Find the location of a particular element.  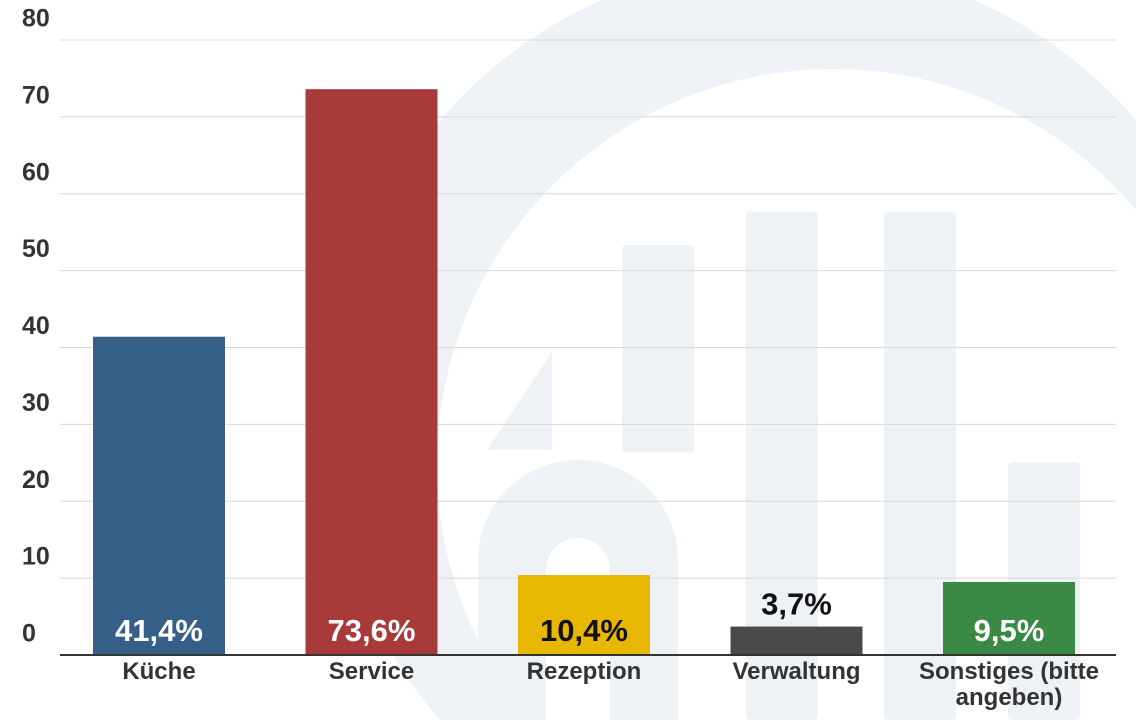

x-tick-label: Verwaltung is located at coordinates (796, 671).